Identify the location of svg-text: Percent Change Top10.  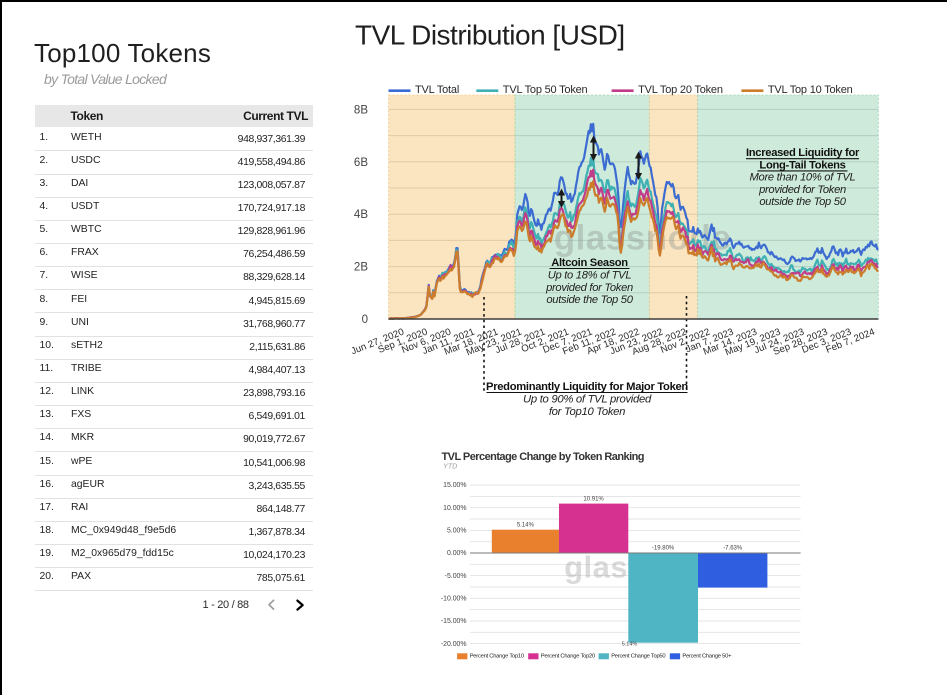
(497, 657).